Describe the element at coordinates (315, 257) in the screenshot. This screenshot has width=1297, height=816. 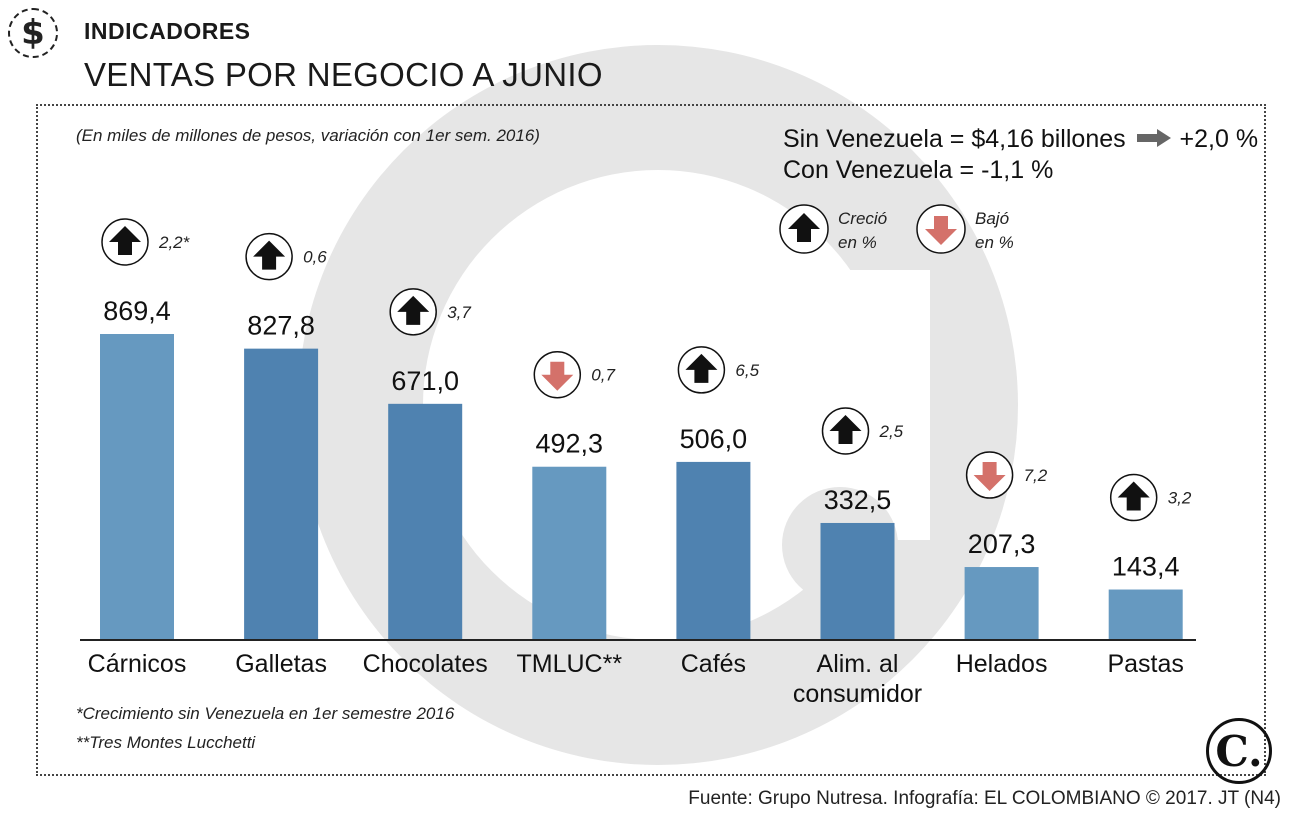
I see `change-label-1: 0,6` at that location.